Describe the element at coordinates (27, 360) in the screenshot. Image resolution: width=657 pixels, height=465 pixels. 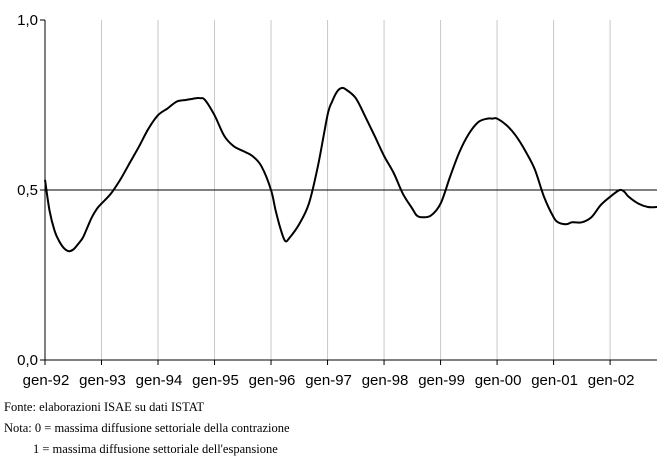
I see `y-tick-label: 0,0` at that location.